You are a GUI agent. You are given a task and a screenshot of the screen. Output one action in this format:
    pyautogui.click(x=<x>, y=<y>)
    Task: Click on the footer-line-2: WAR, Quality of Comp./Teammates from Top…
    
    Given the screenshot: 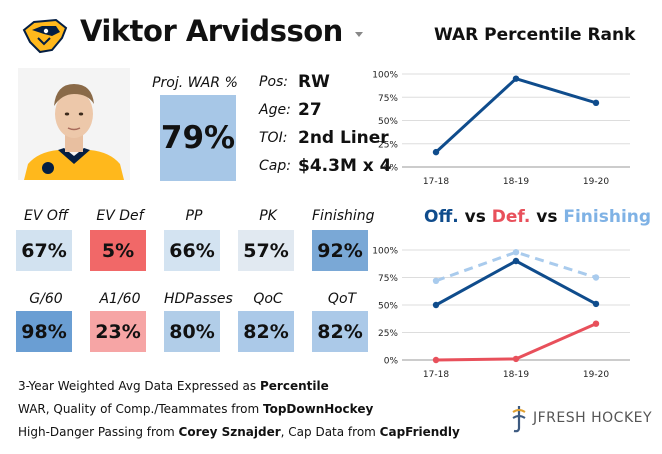 What is the action you would take?
    pyautogui.click(x=195, y=409)
    